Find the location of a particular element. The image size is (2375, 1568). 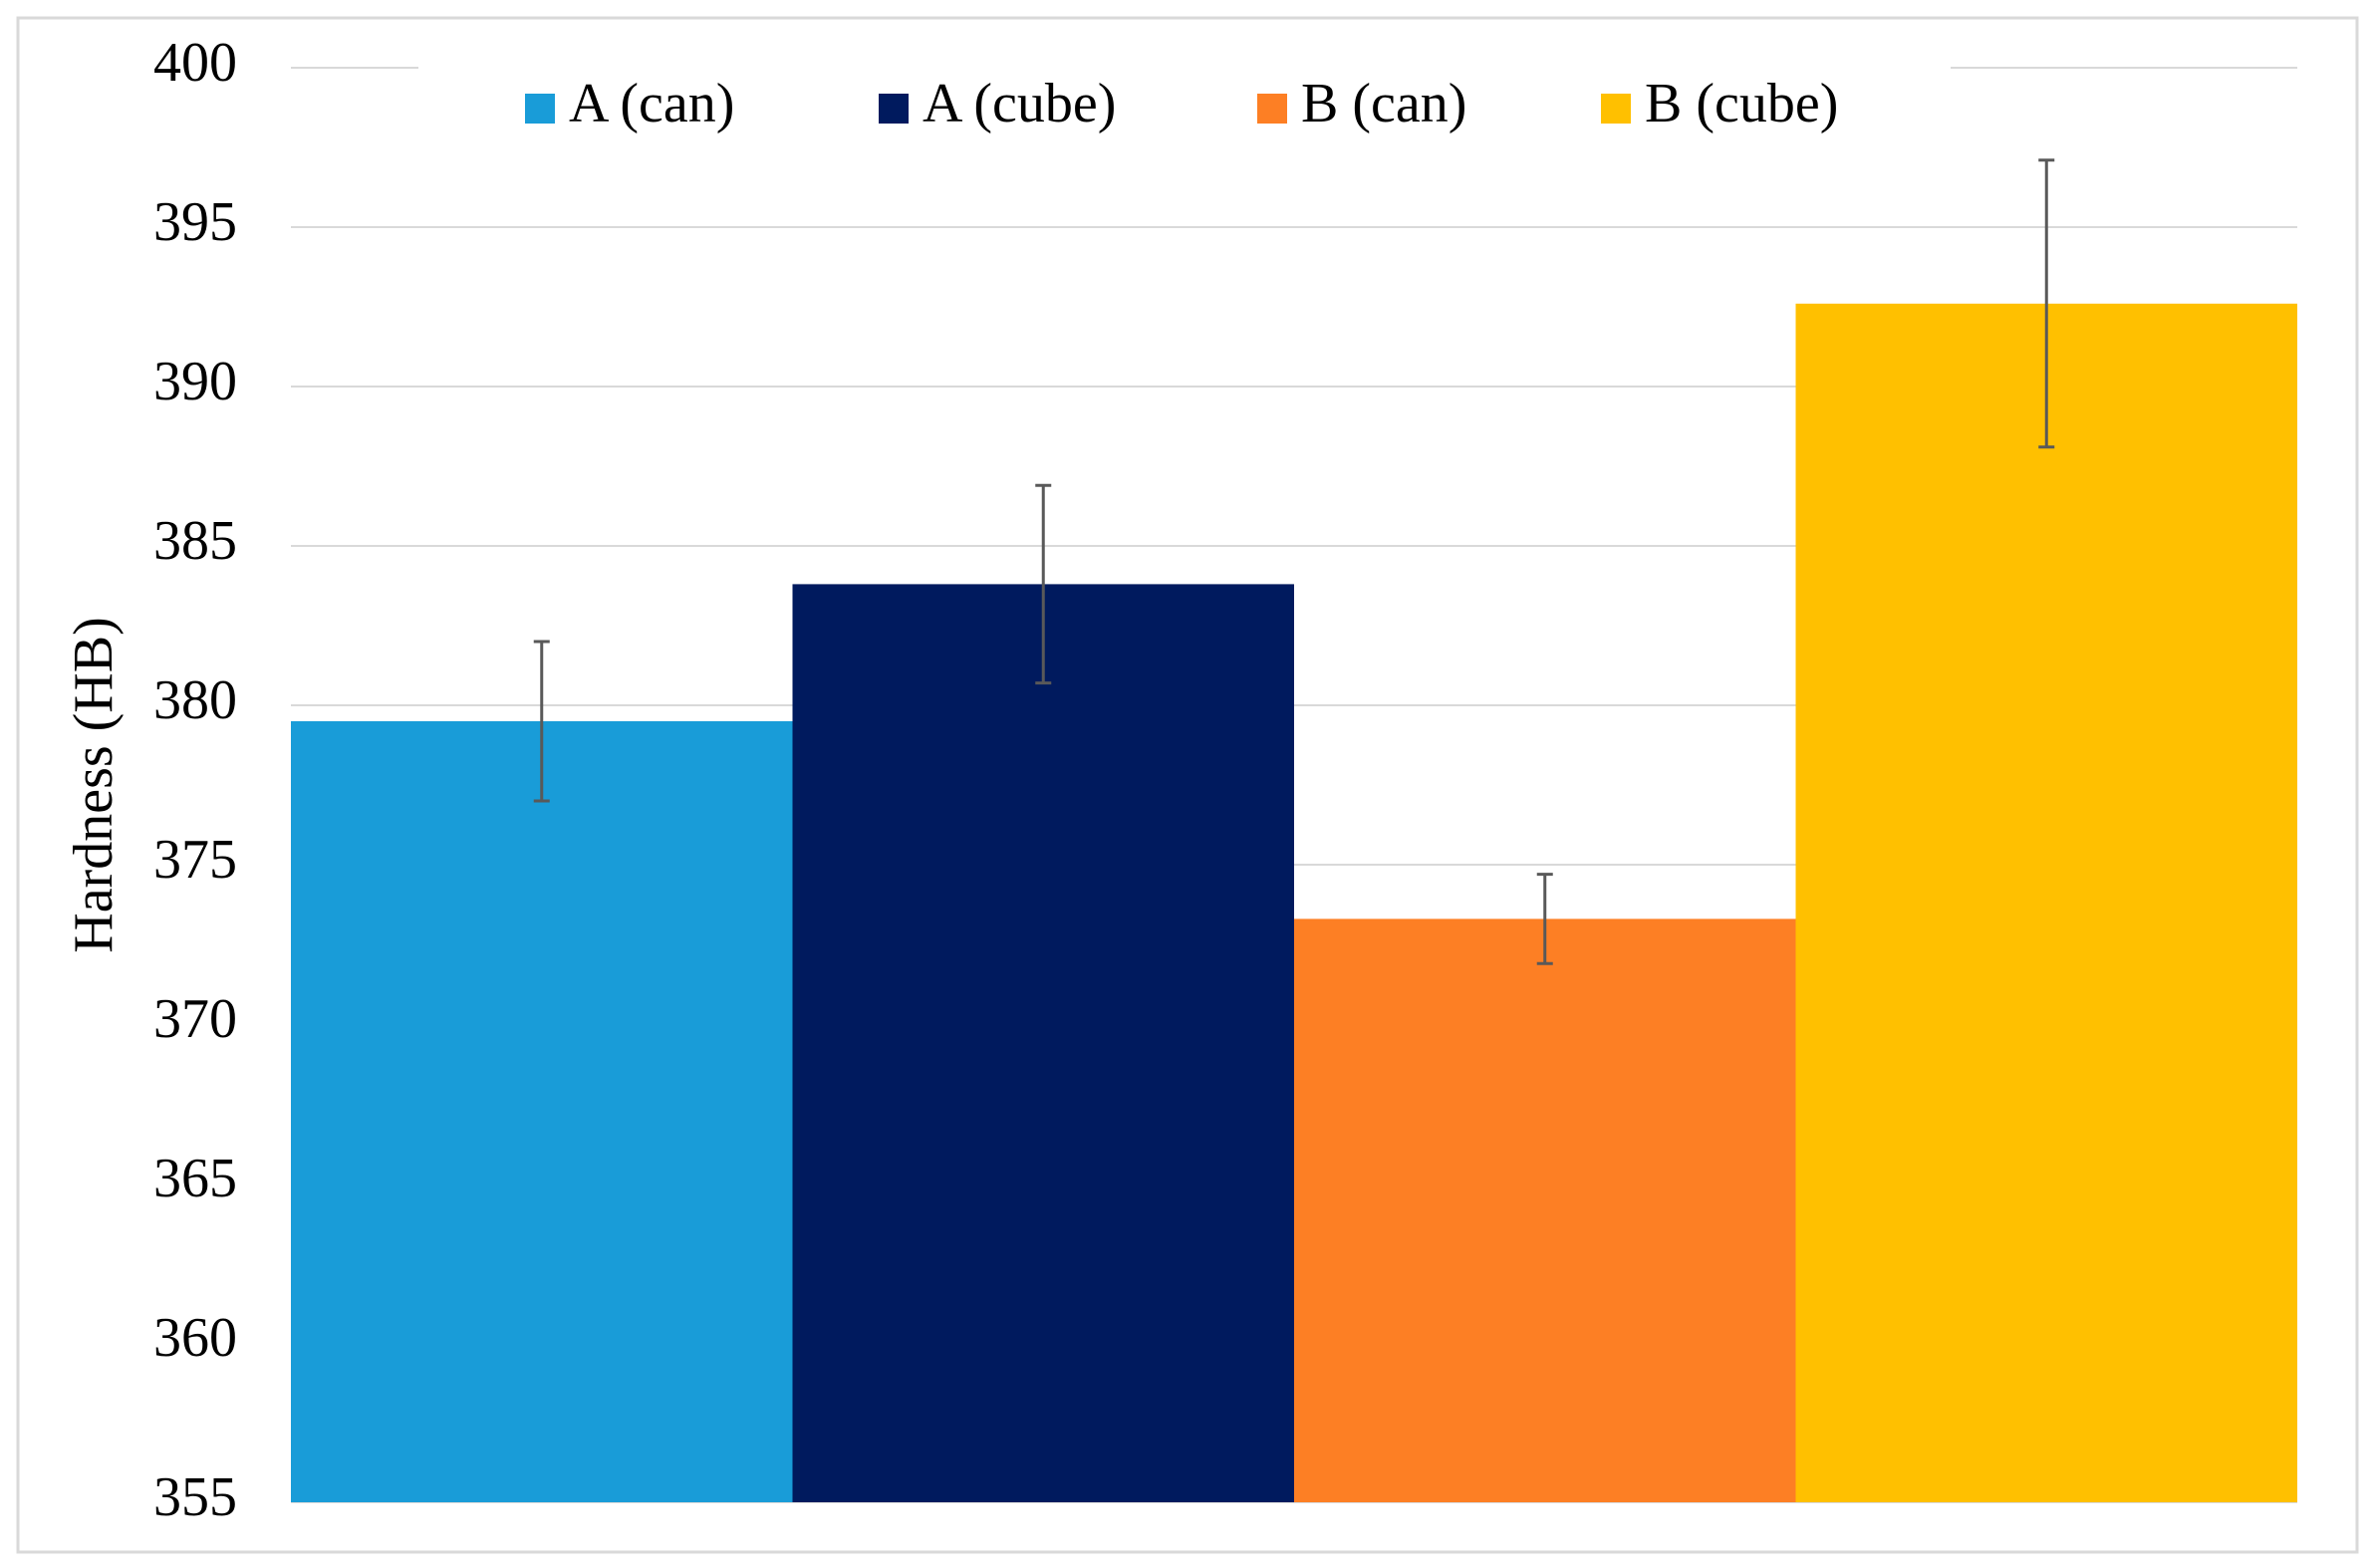

y-tick-label: 375 is located at coordinates (195, 860).